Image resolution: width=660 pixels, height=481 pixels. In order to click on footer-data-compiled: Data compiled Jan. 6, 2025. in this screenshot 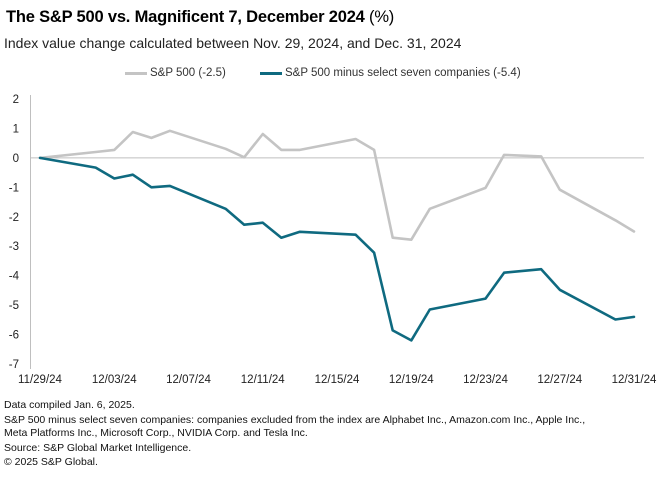, I will do `click(69, 405)`.